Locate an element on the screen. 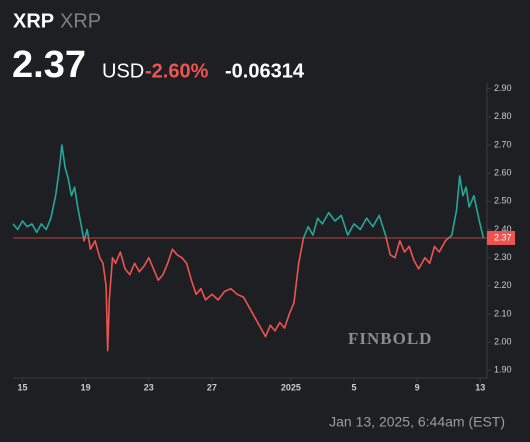 This screenshot has width=530, height=442. last-price-badge is located at coordinates (501, 237).